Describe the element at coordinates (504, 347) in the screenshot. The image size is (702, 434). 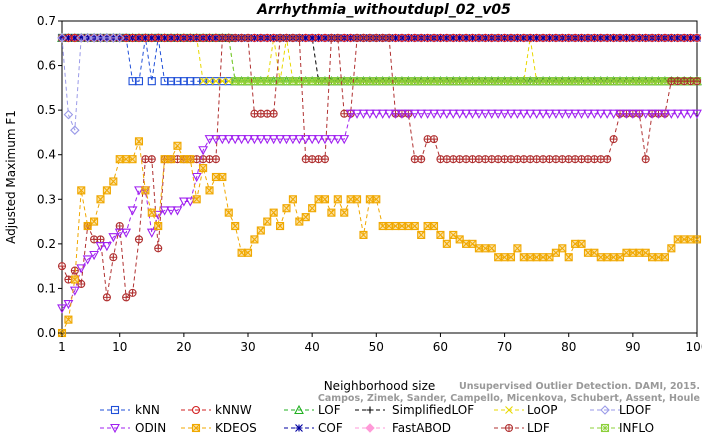
I see `x-tick-label: 70` at that location.